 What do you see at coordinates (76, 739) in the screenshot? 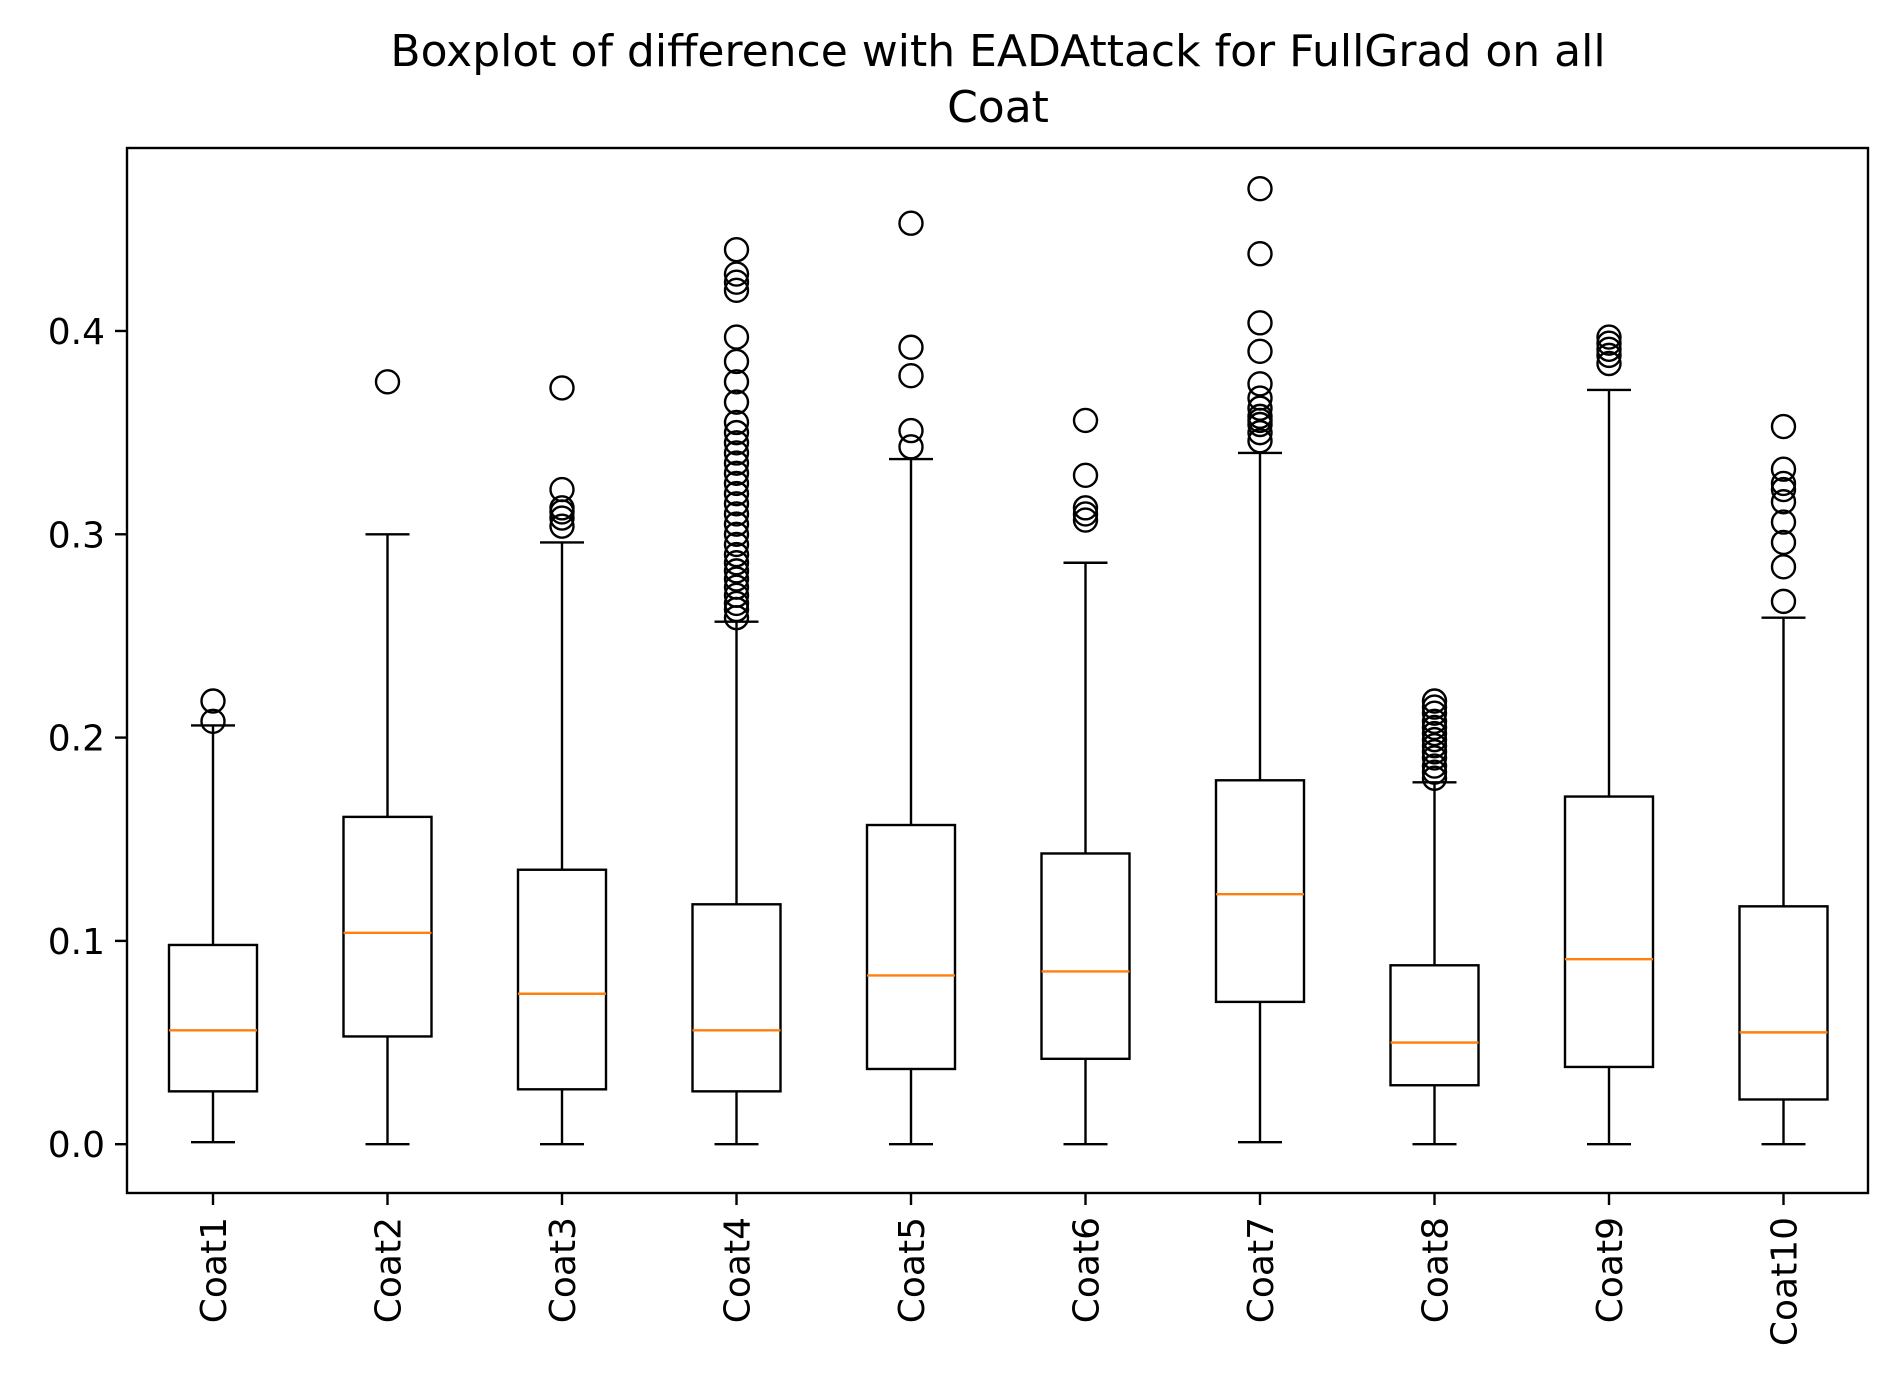
I see `y-tick-label: 0.2` at bounding box center [76, 739].